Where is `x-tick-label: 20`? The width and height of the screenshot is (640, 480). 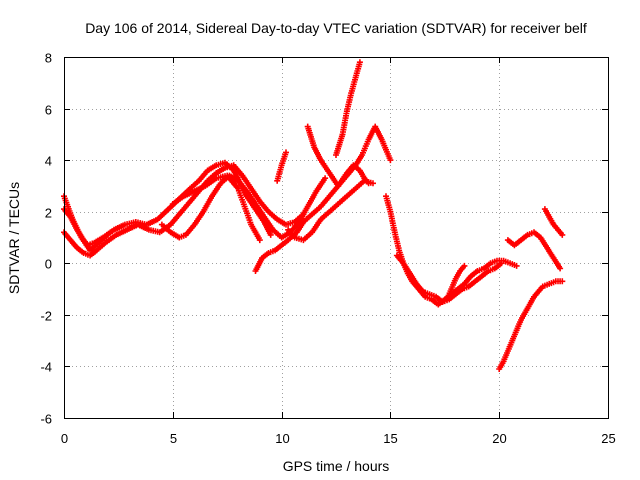 x-tick-label: 20 is located at coordinates (499, 438).